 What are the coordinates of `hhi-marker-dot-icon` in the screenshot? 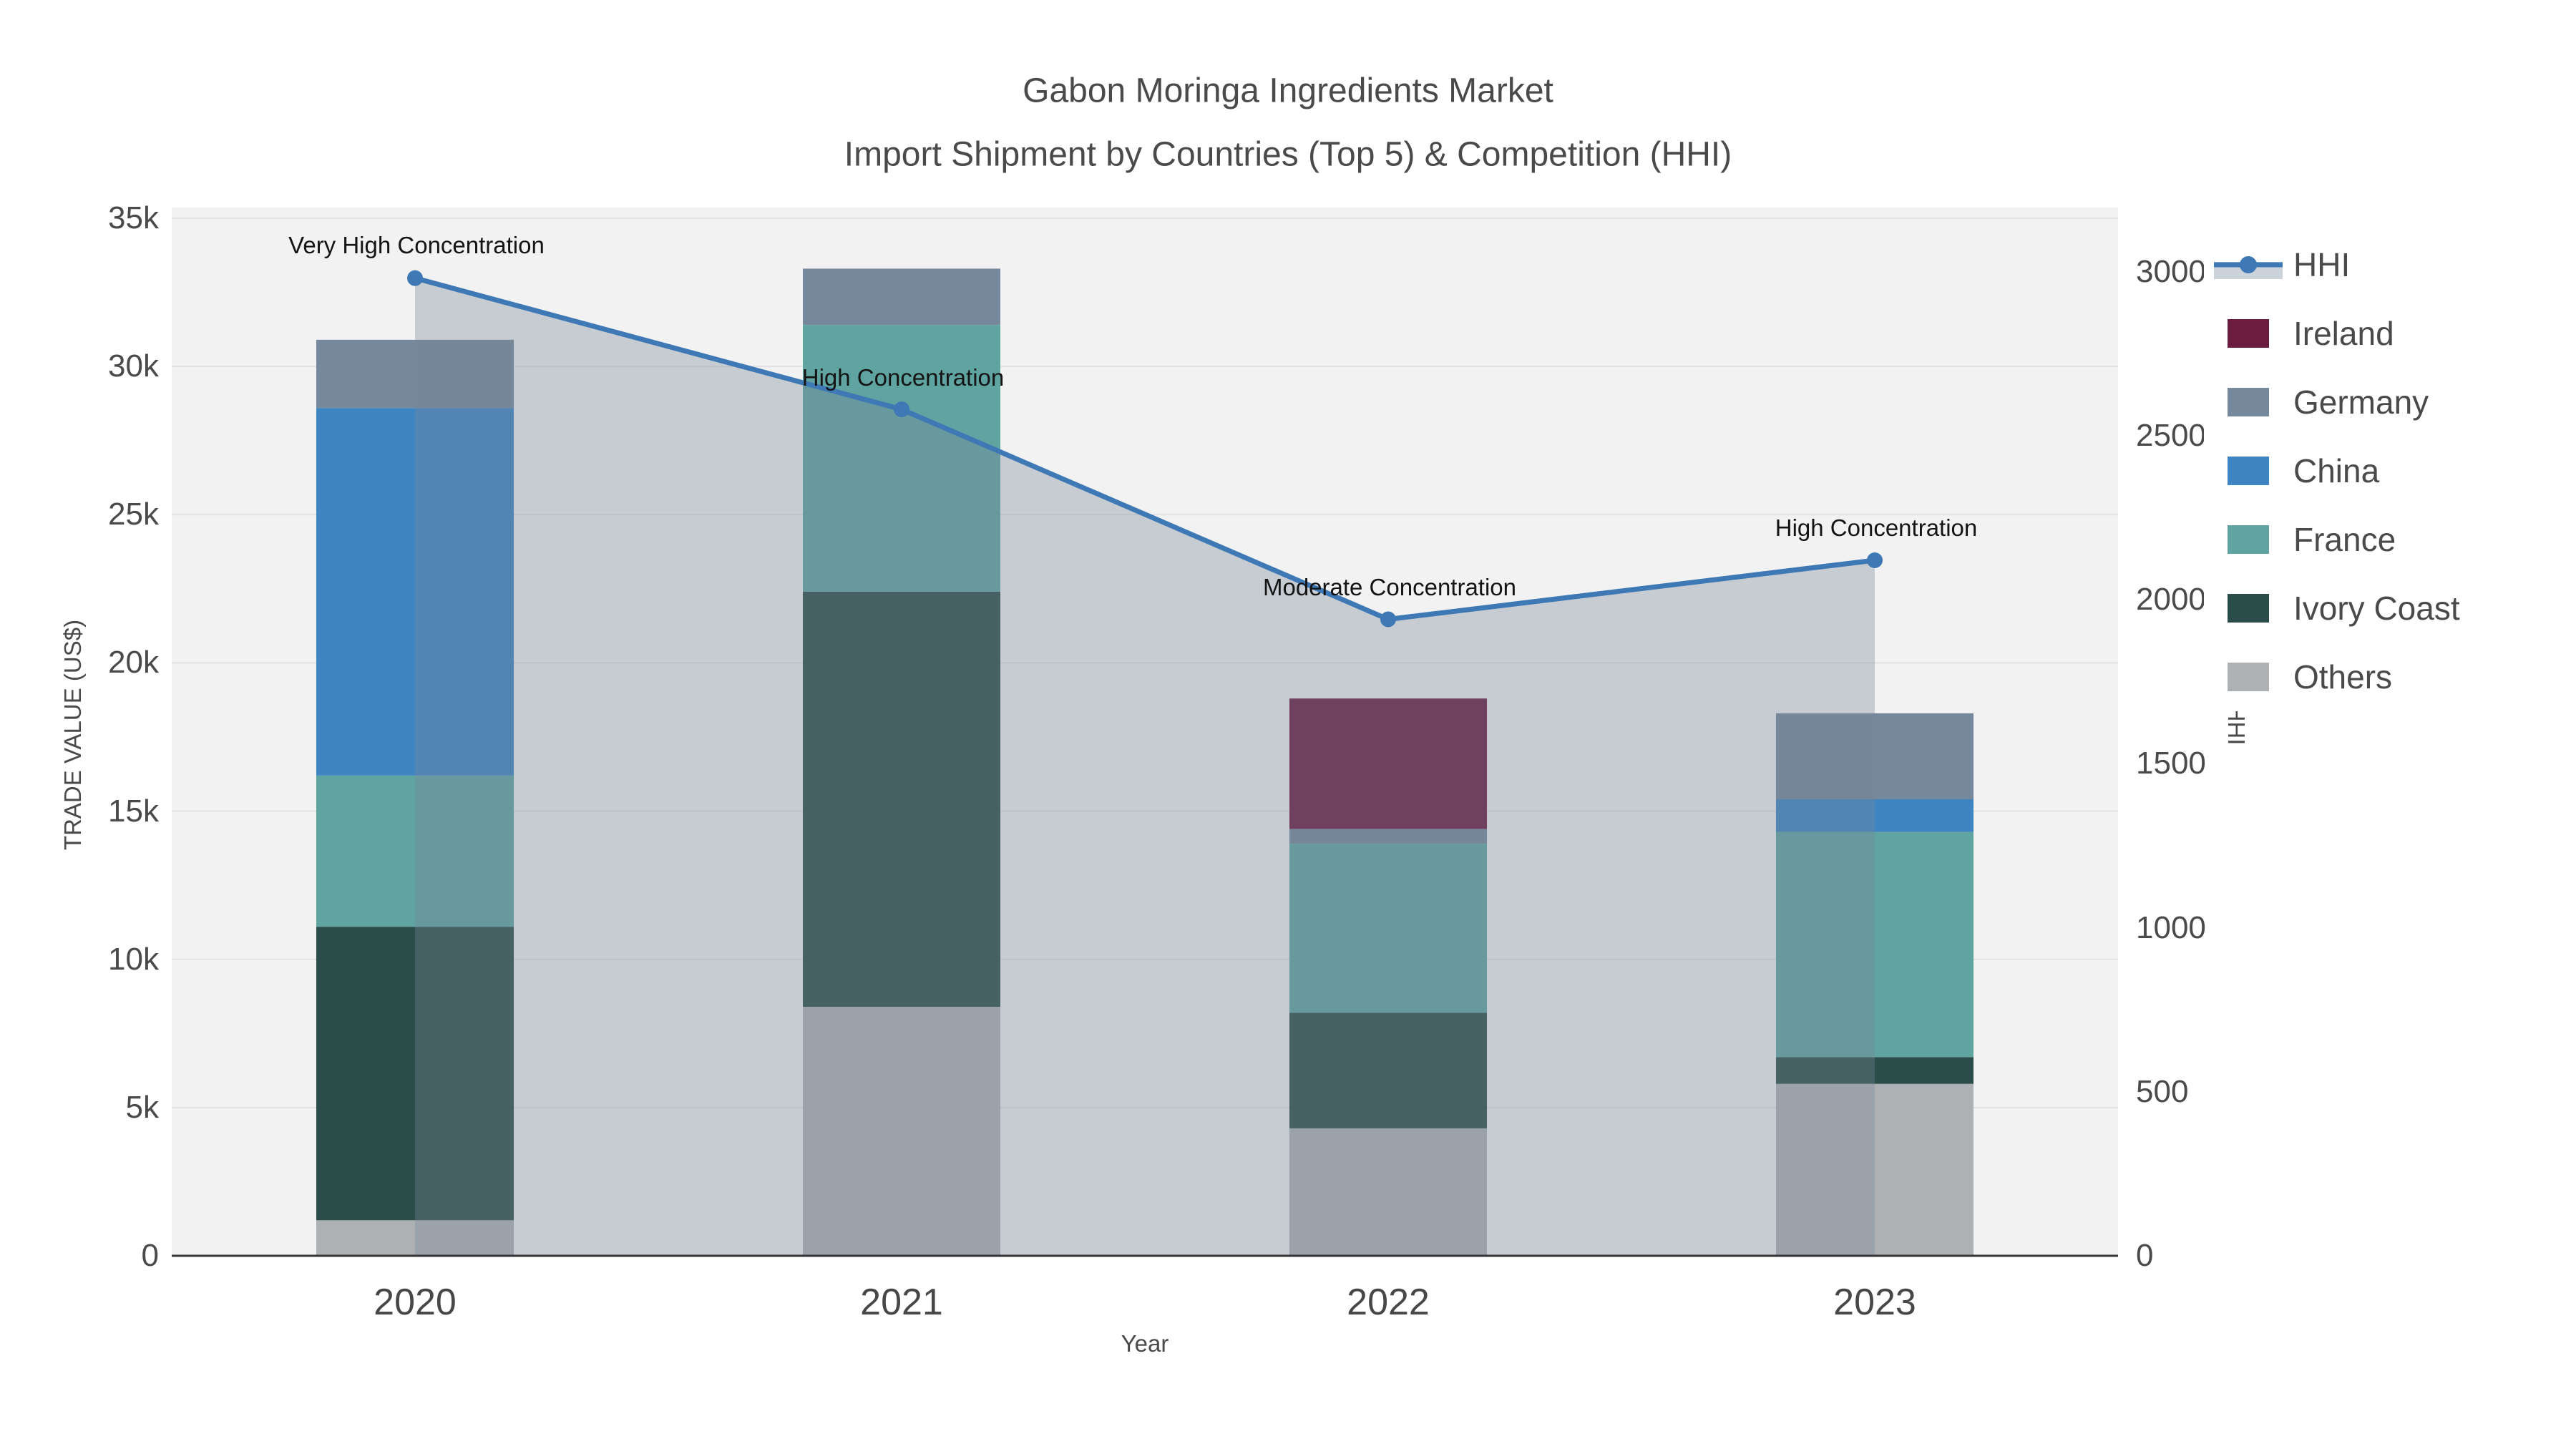 It's located at (2248, 264).